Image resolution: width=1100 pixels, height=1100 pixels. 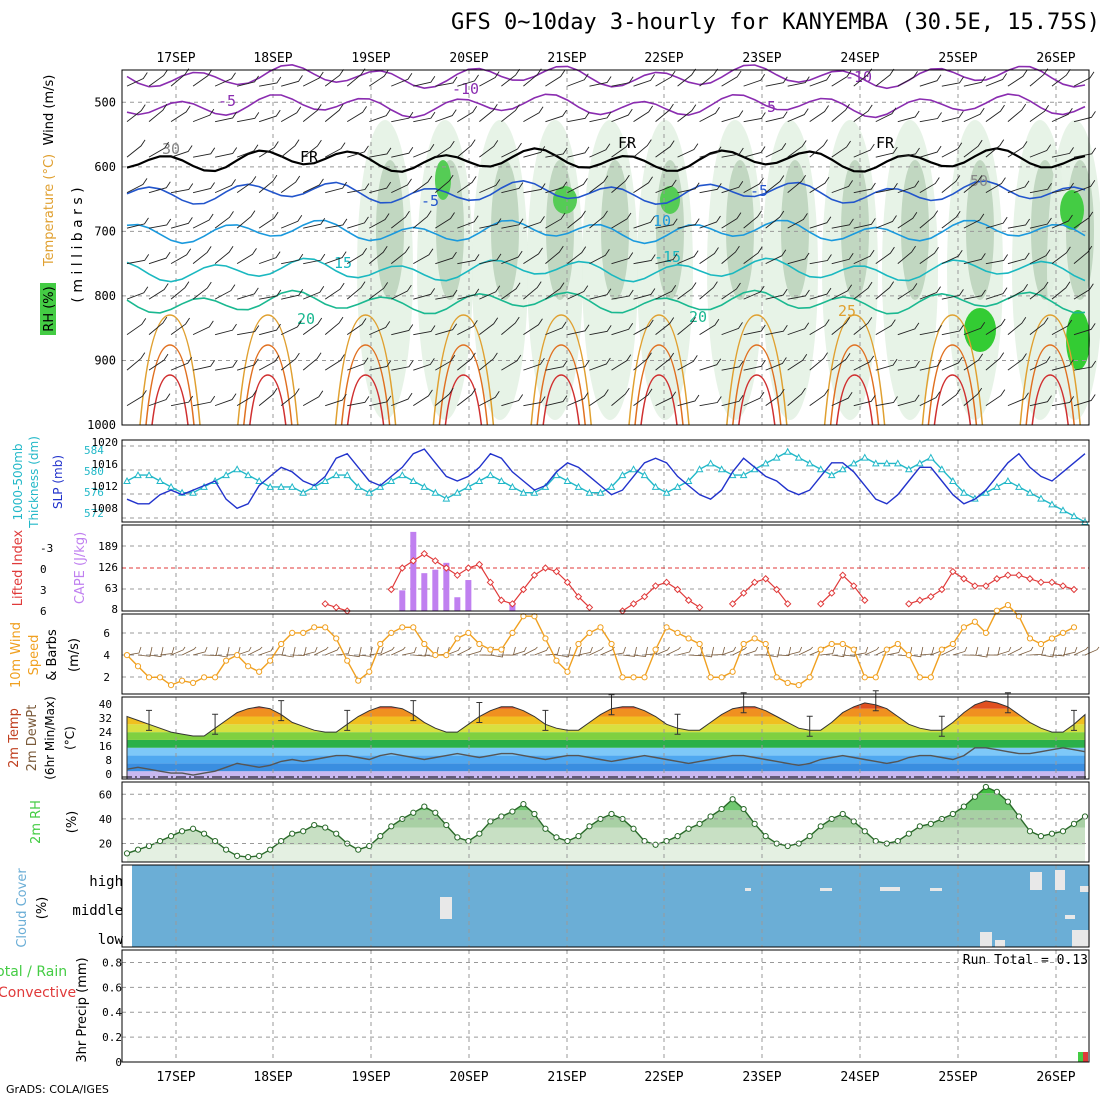 I want to click on pressure-tick: 800, so click(x=105, y=296).